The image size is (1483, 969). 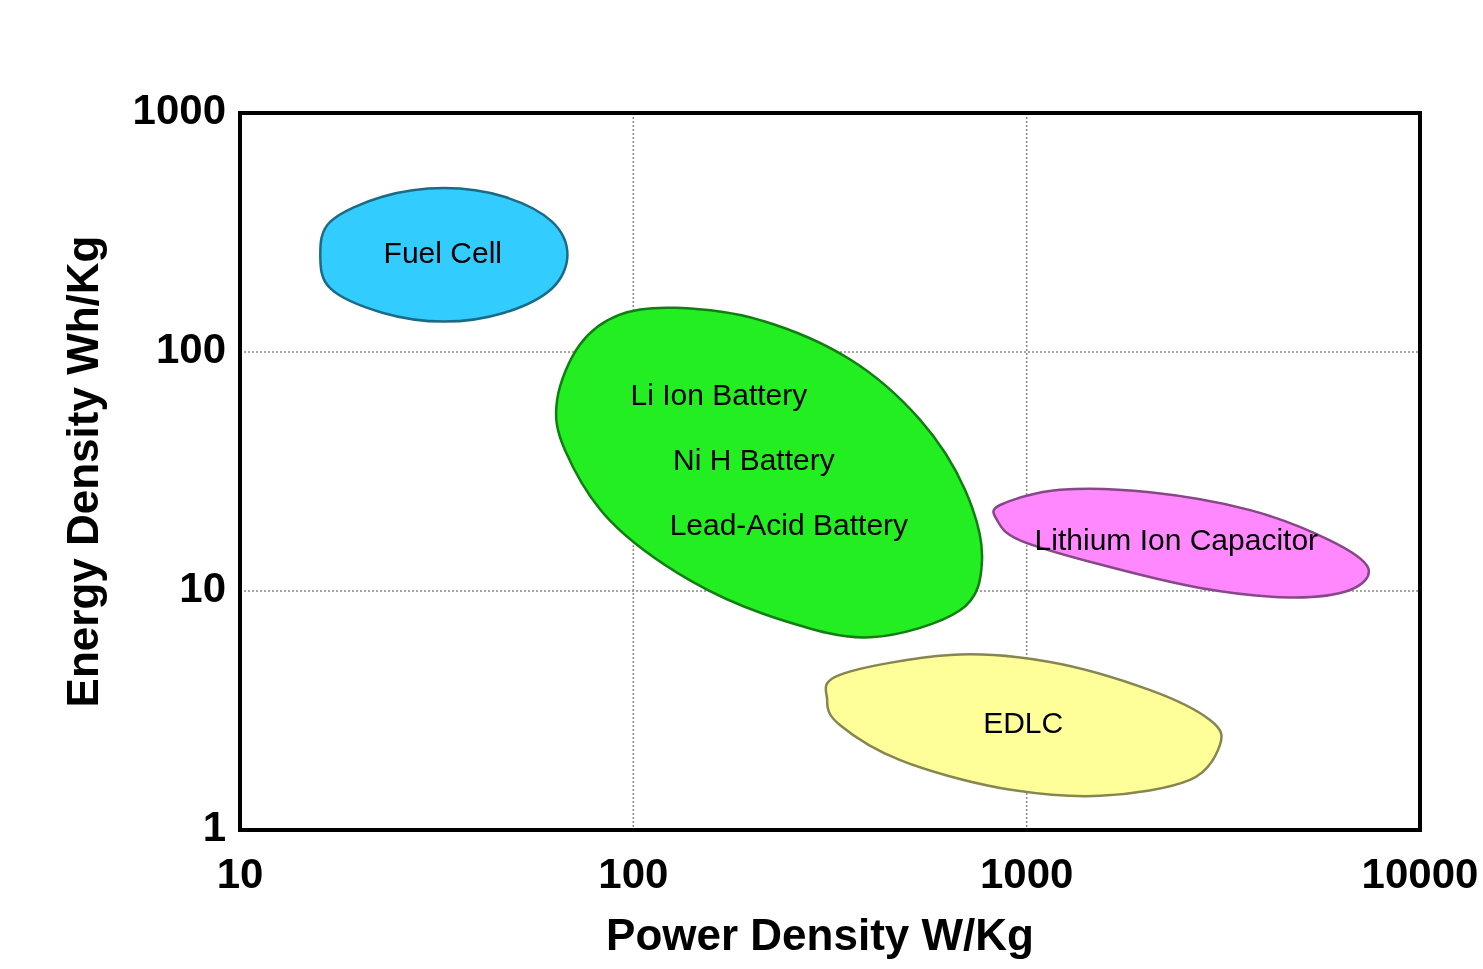 I want to click on x-tick-label: 10, so click(x=240, y=873).